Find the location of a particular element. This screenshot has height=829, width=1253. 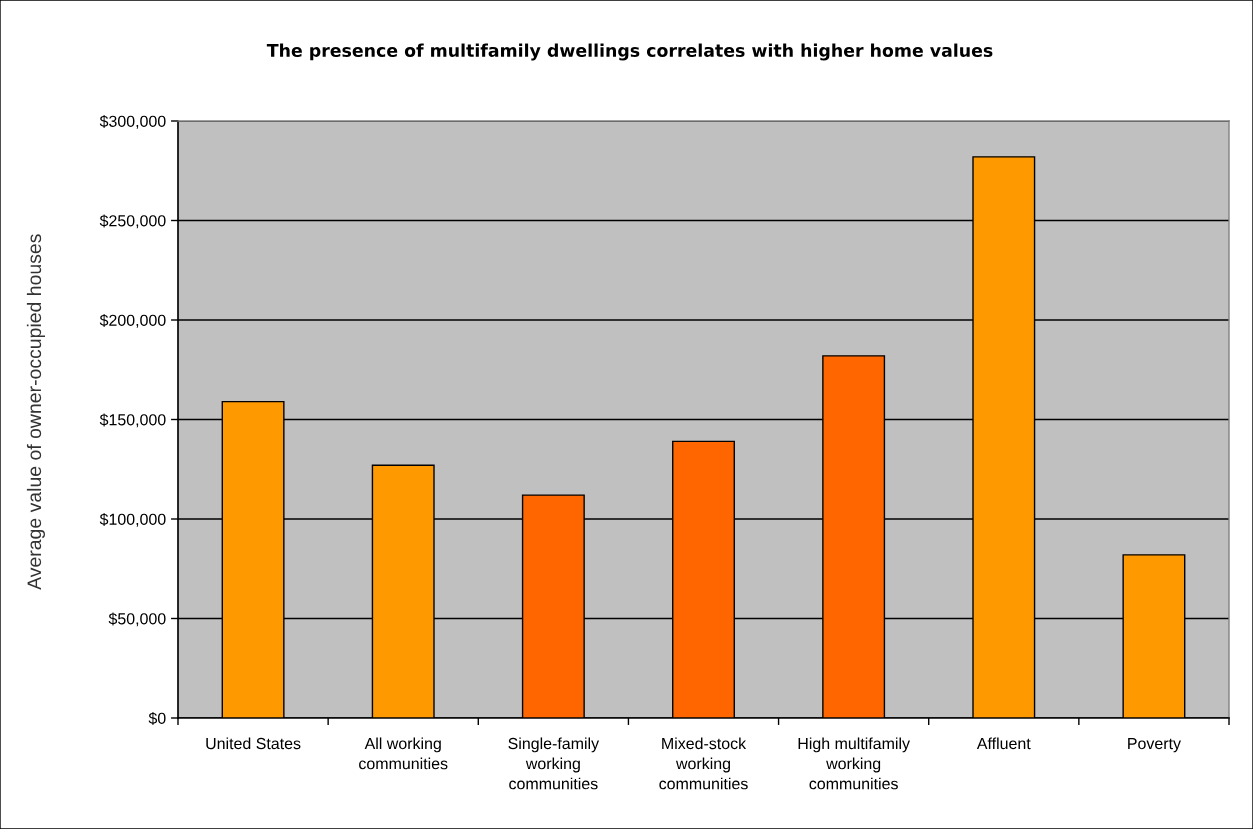

x-tick-label: Affluent is located at coordinates (1003, 743).